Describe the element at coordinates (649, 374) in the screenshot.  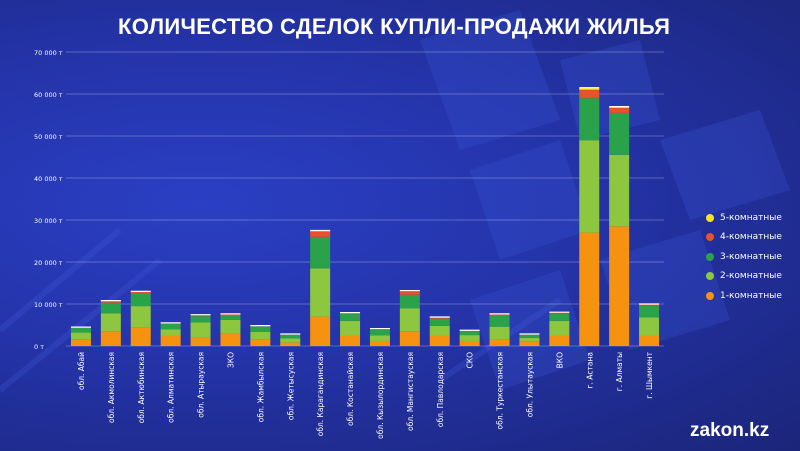
I see `x-tick-label: г. Шымкент` at that location.